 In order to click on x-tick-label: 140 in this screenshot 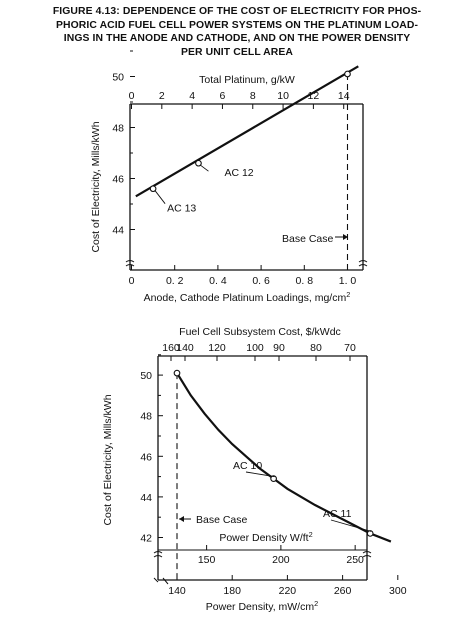, I will do `click(177, 591)`.